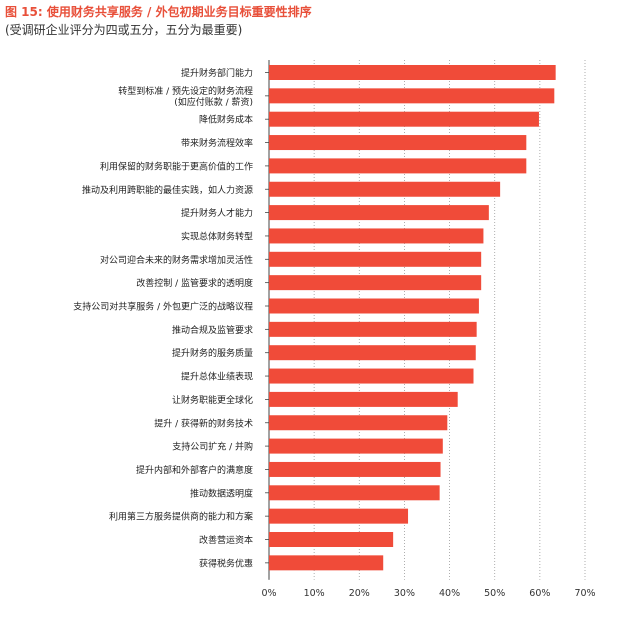 Image resolution: width=622 pixels, height=619 pixels. Describe the element at coordinates (584, 593) in the screenshot. I see `x-tick-label: 70%` at that location.